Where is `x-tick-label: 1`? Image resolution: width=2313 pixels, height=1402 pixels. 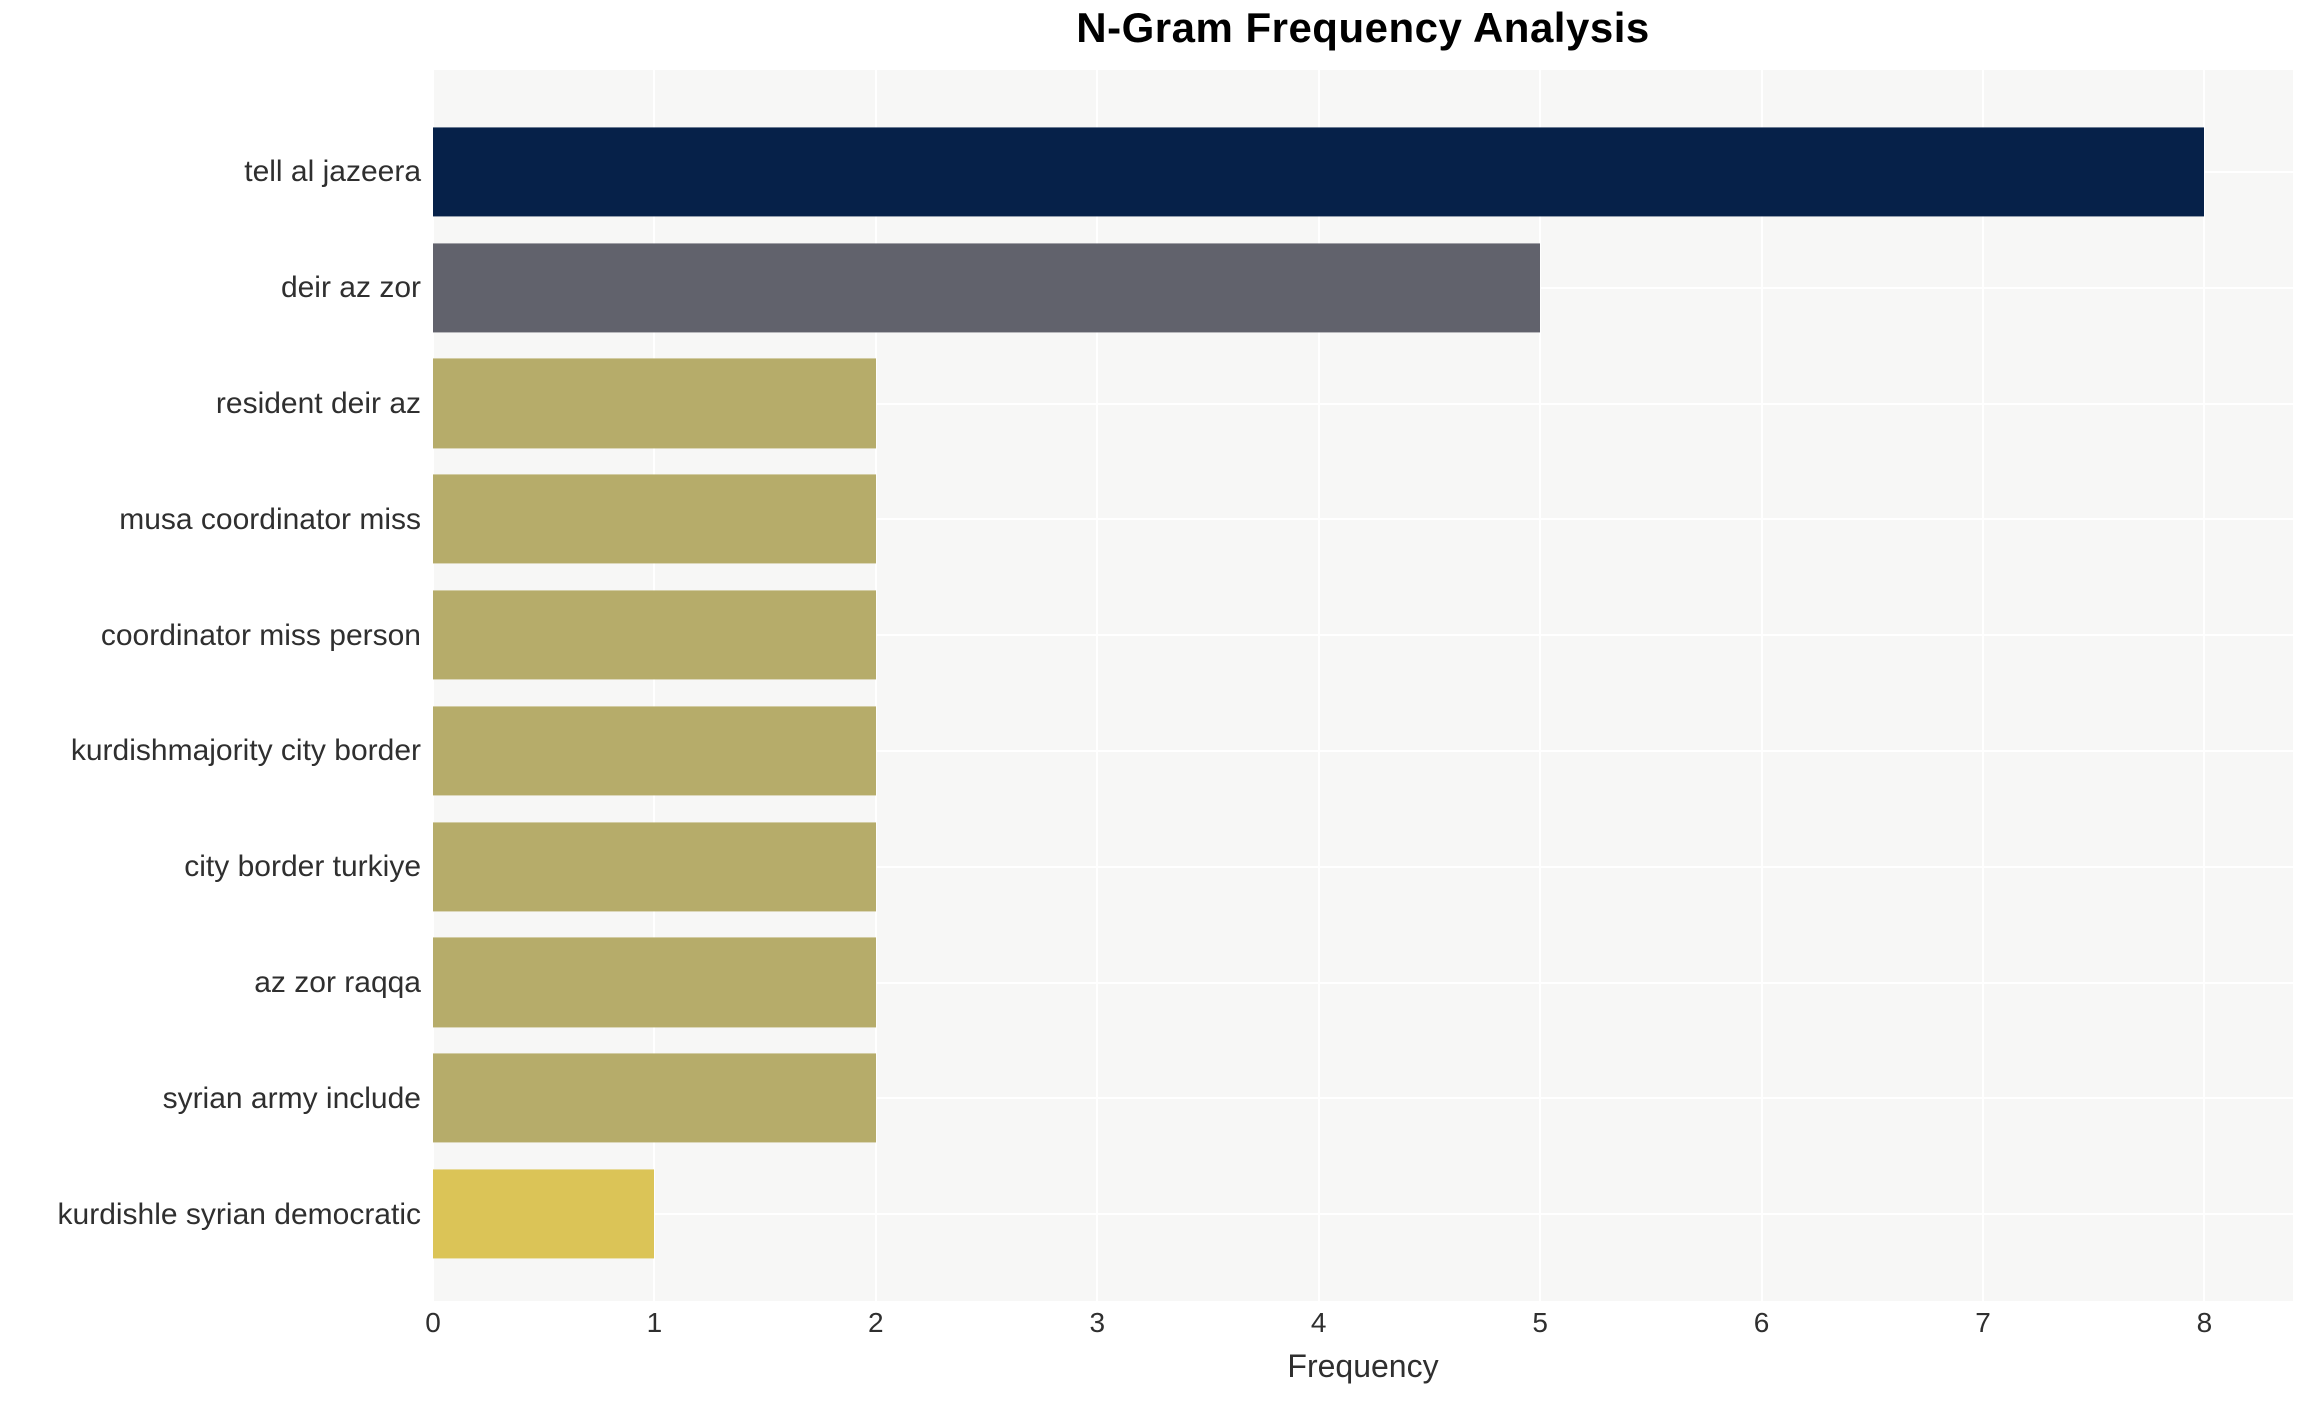 x-tick-label: 1 is located at coordinates (654, 1322).